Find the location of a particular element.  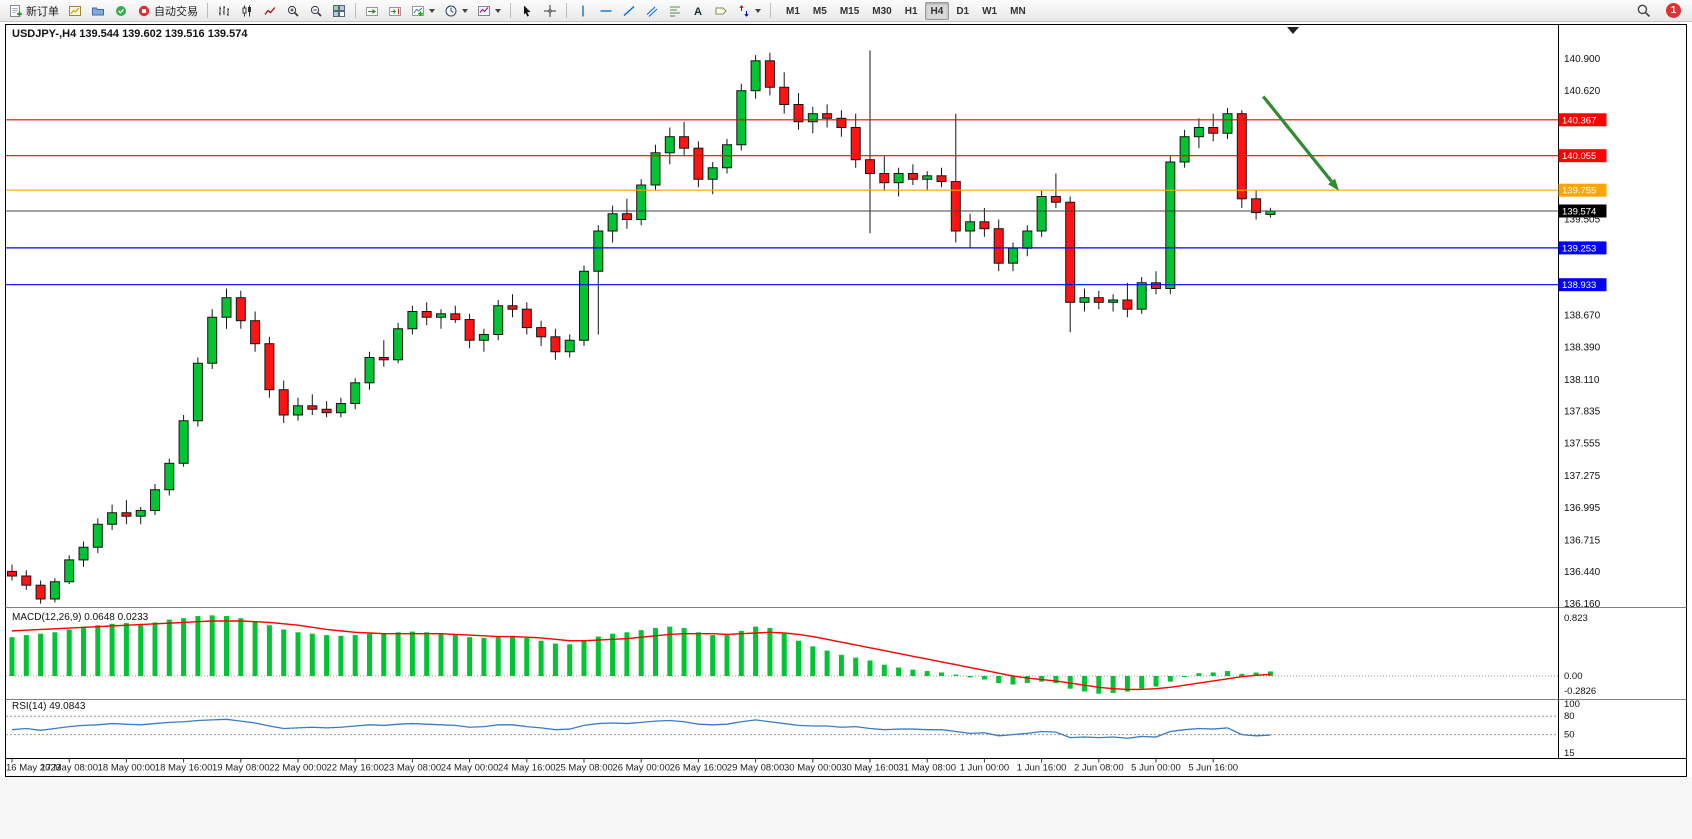

auto-trading-icon is located at coordinates (144, 10).